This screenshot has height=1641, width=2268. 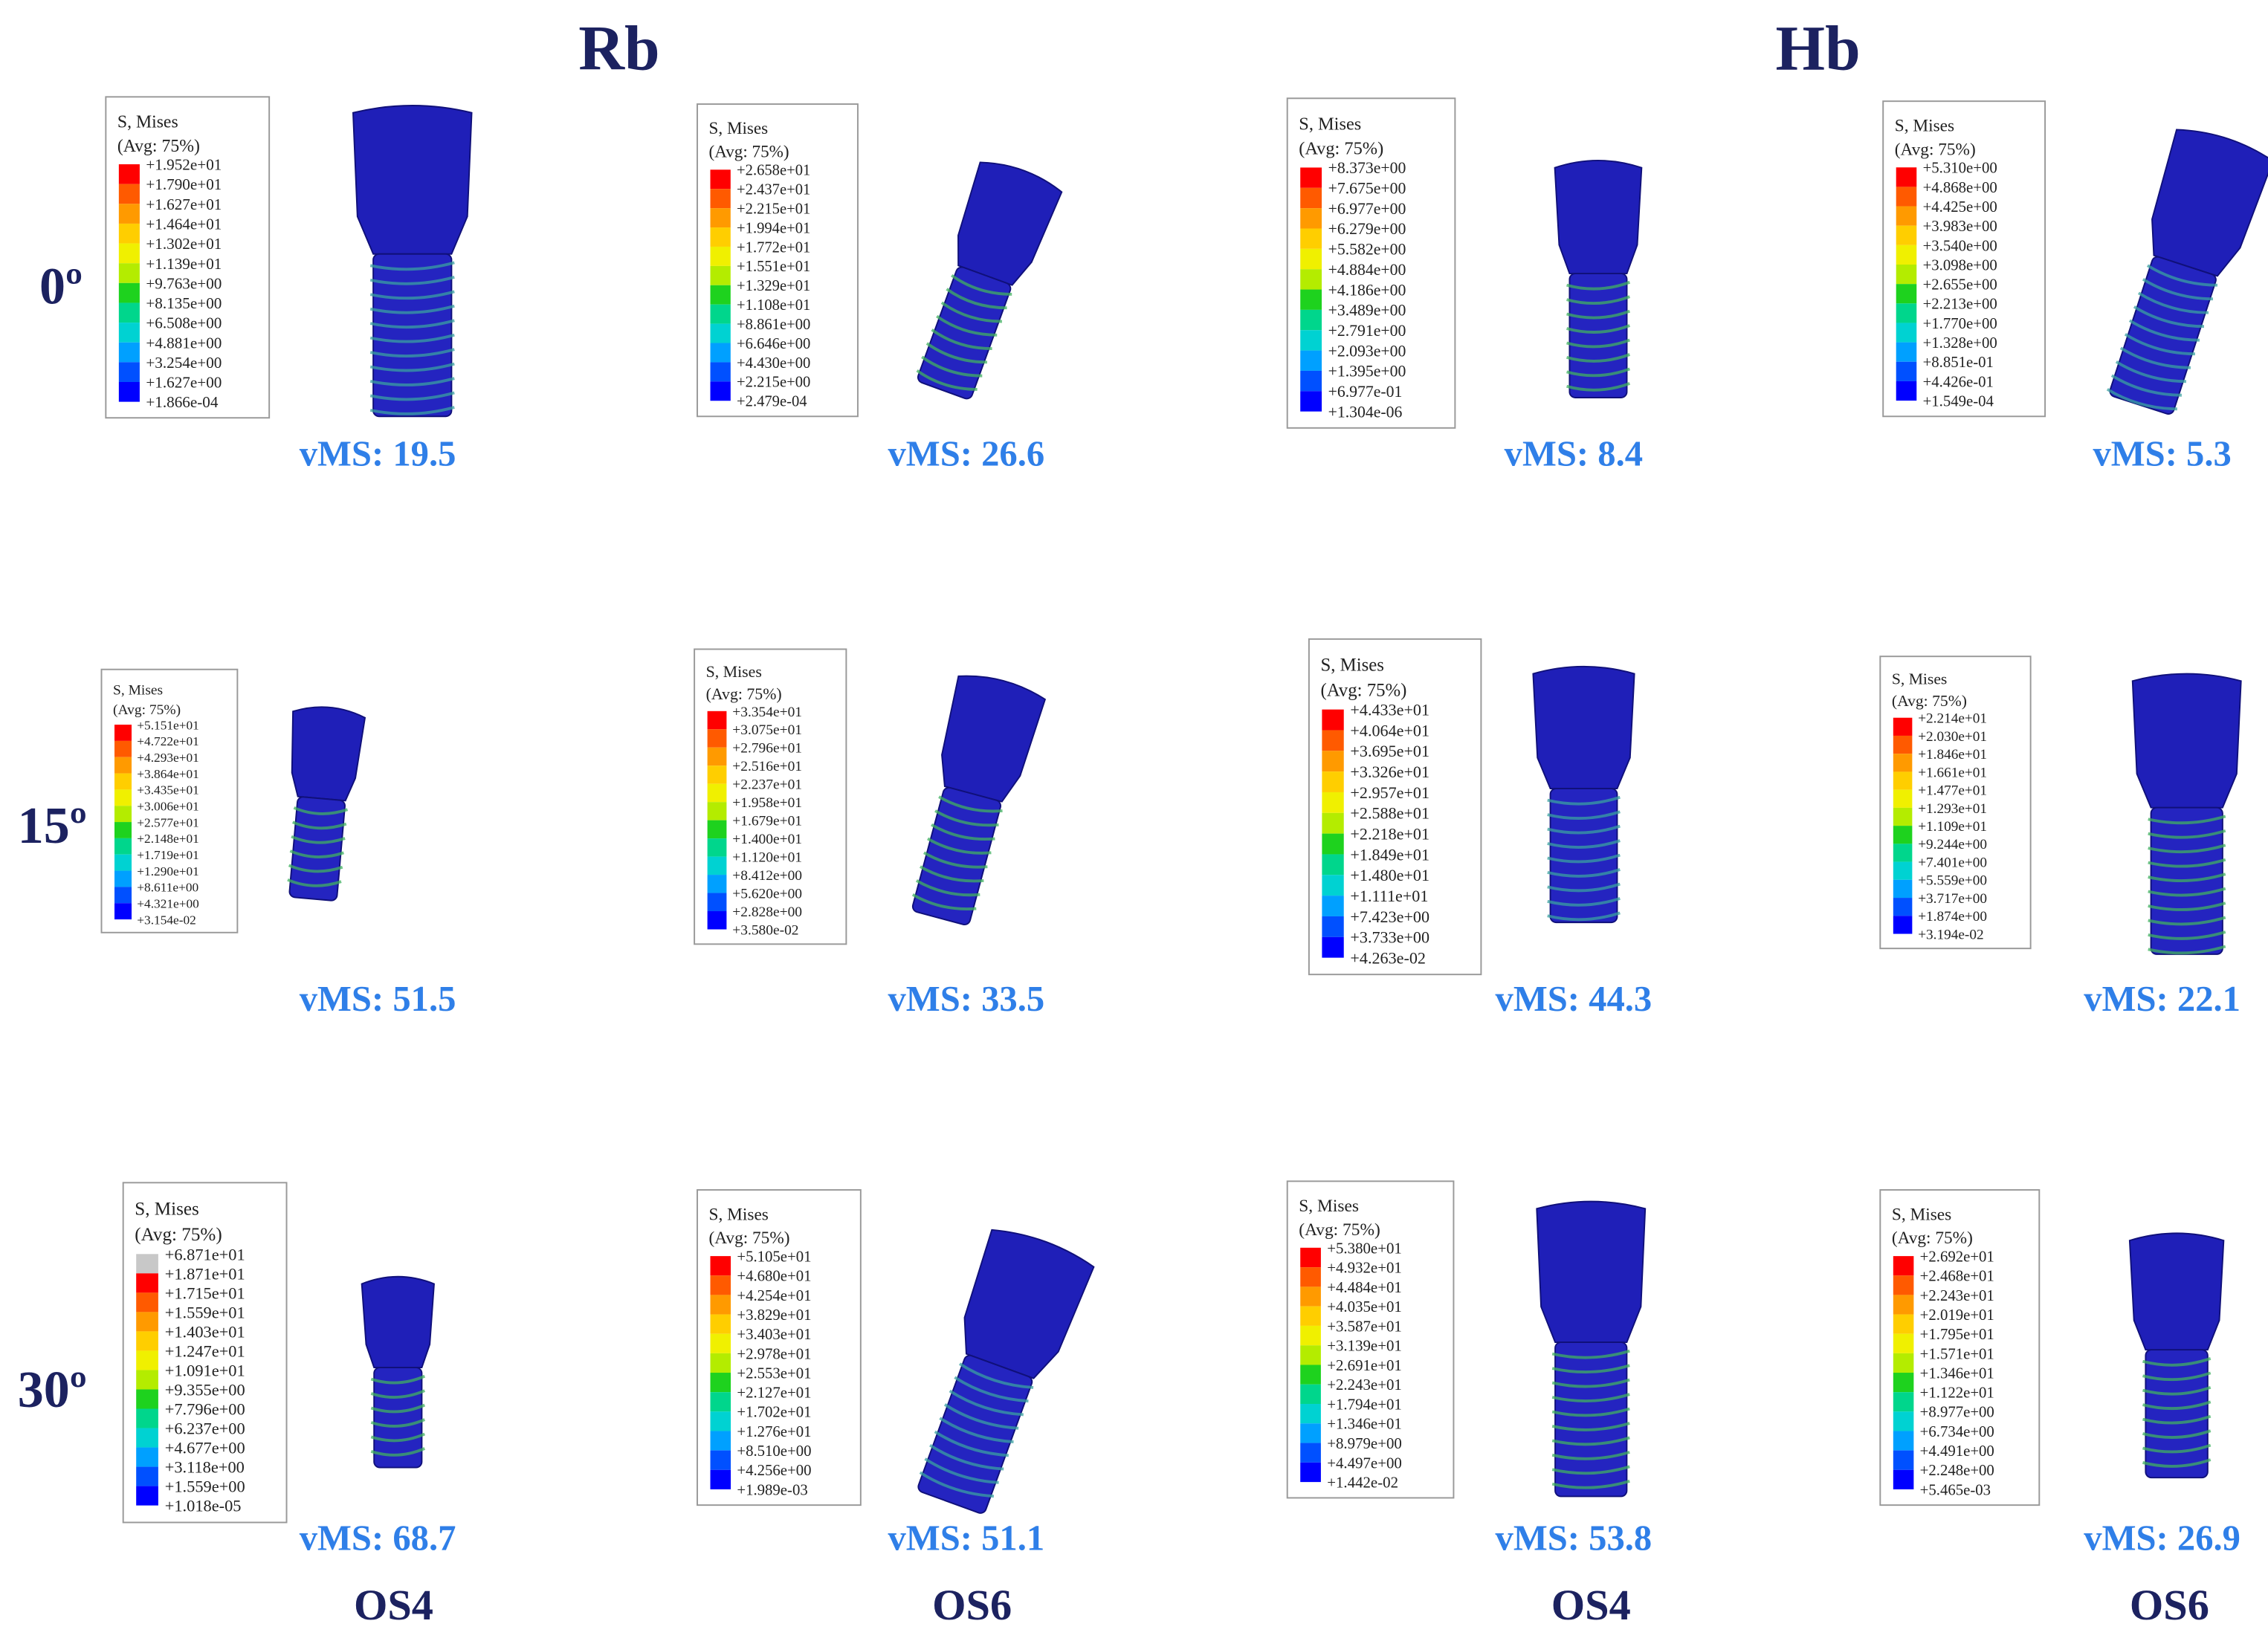 What do you see at coordinates (1363, 1483) in the screenshot?
I see `legend-value: +1.442e-02` at bounding box center [1363, 1483].